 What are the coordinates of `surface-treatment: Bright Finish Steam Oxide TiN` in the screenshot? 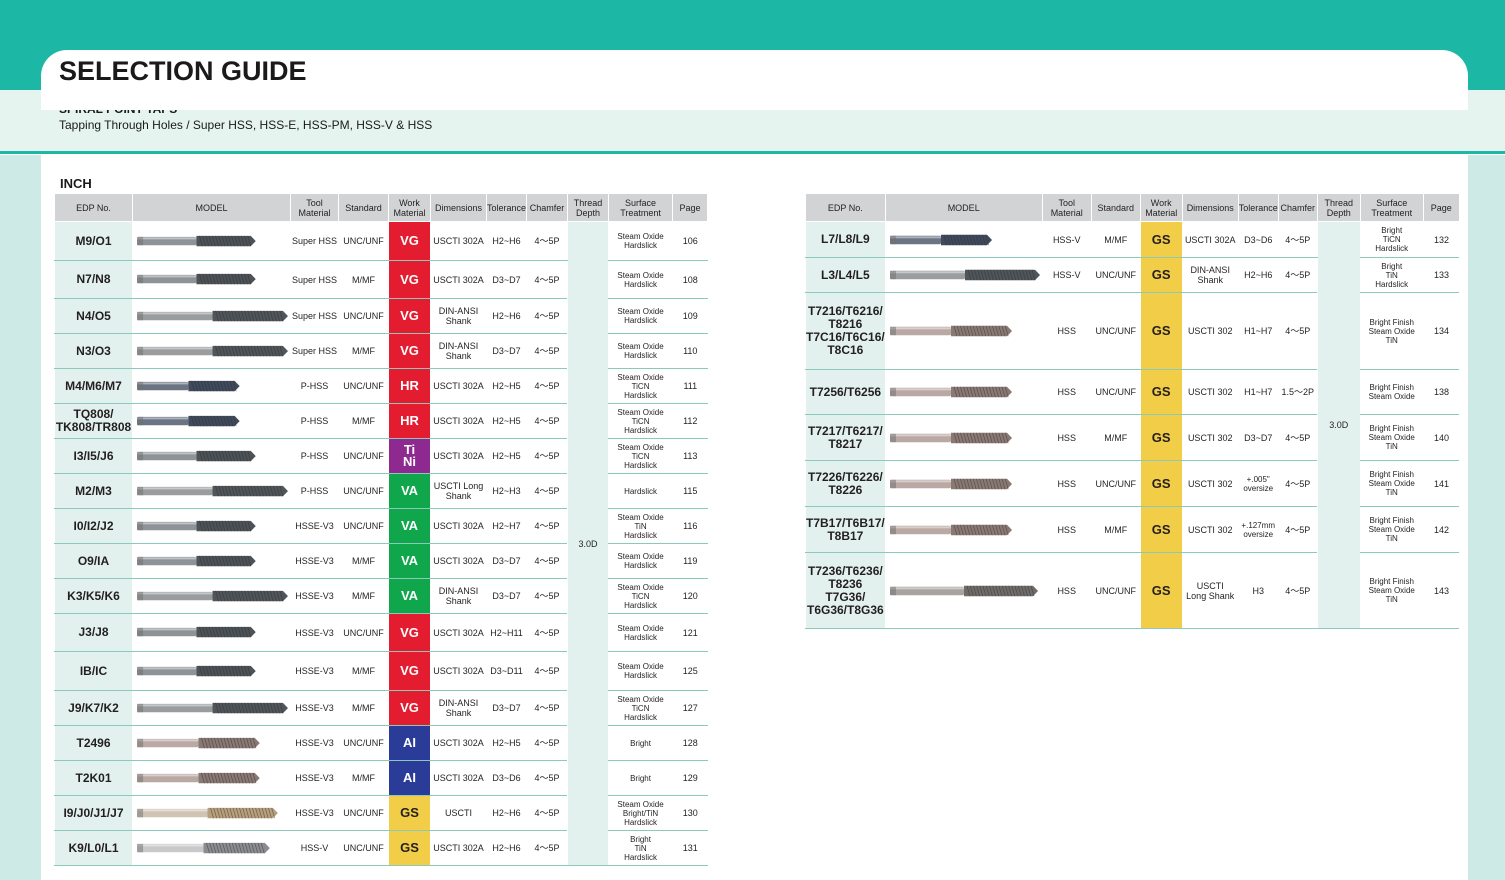 It's located at (1391, 437).